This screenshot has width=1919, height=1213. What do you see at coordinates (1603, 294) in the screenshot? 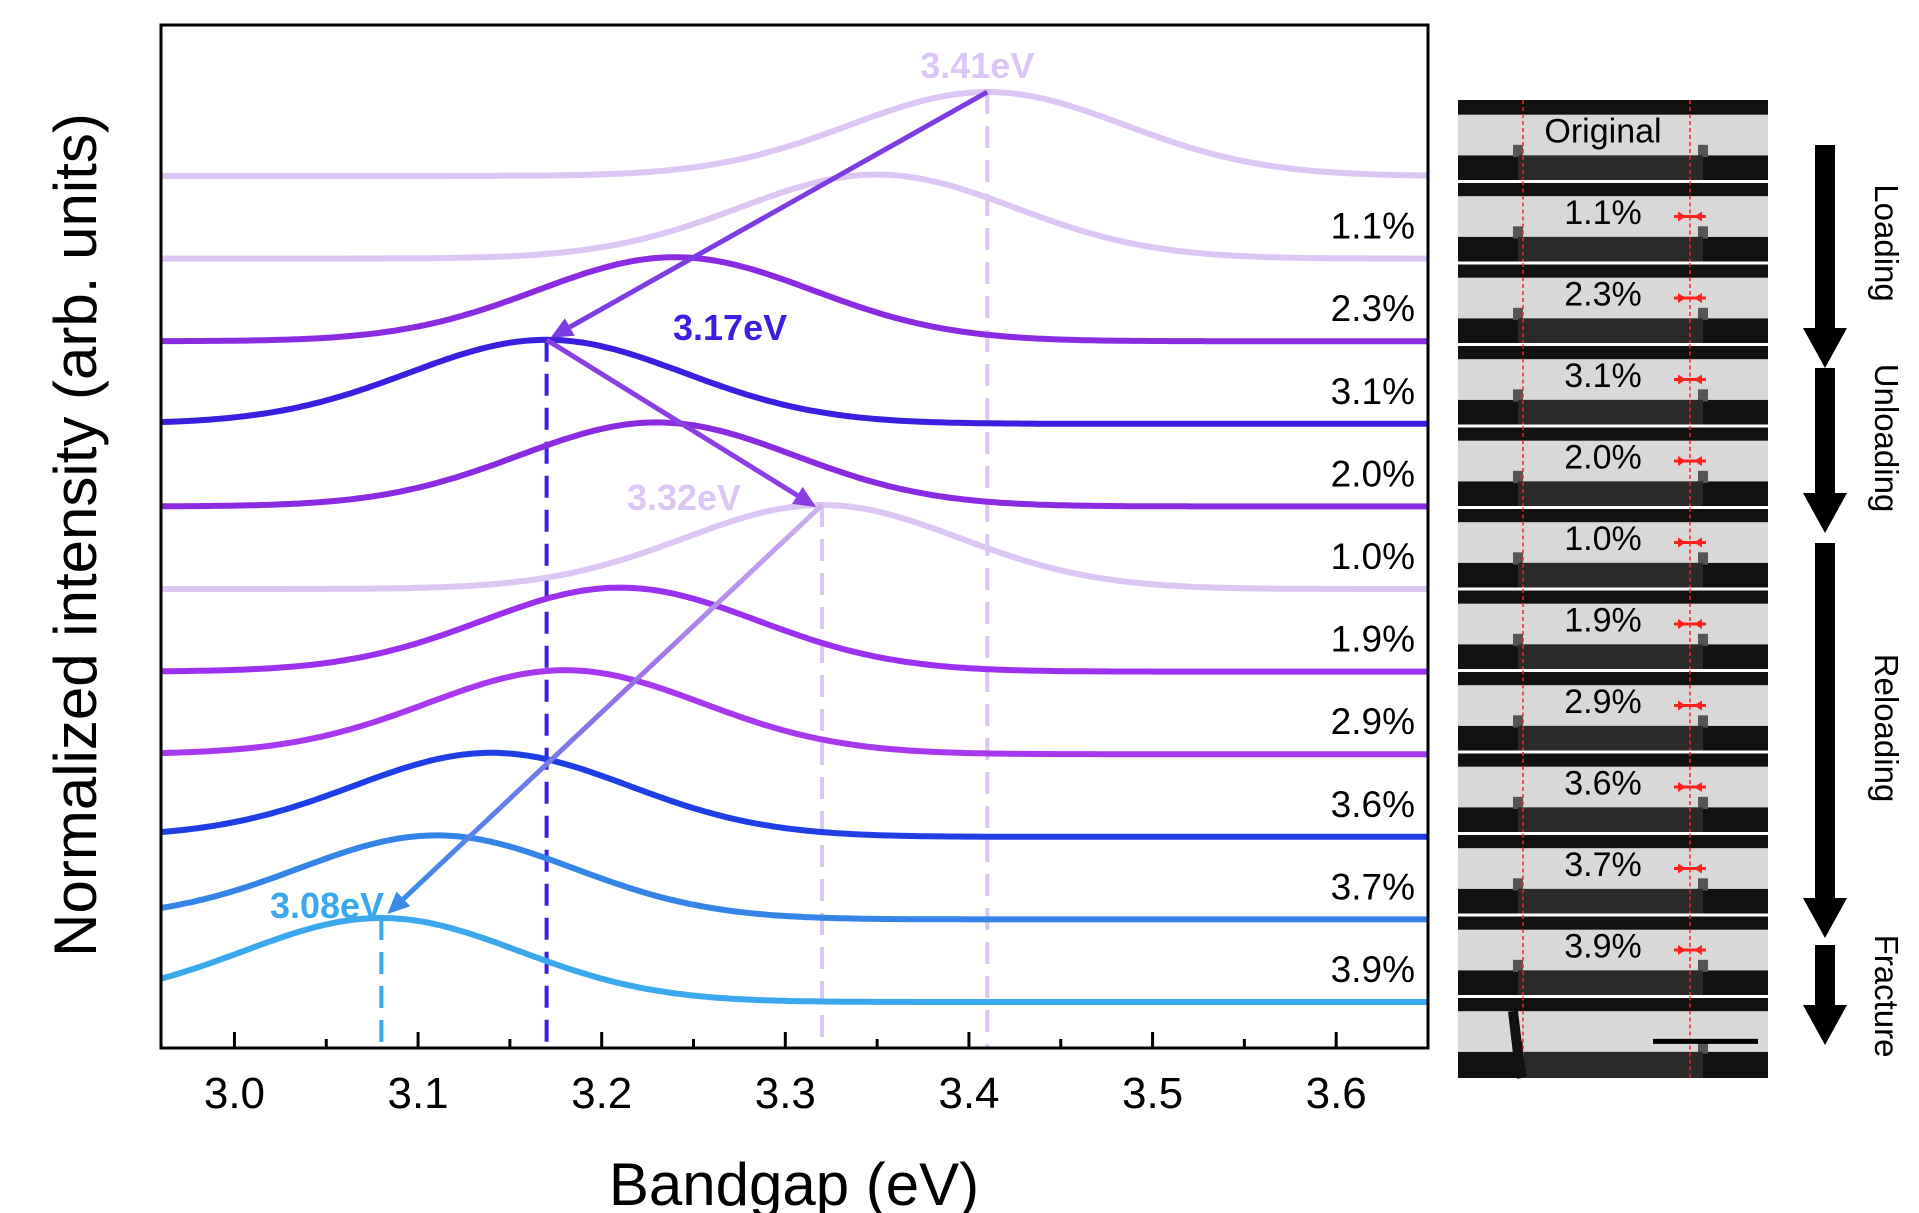
I see `micrograph-label: 2.3%` at bounding box center [1603, 294].